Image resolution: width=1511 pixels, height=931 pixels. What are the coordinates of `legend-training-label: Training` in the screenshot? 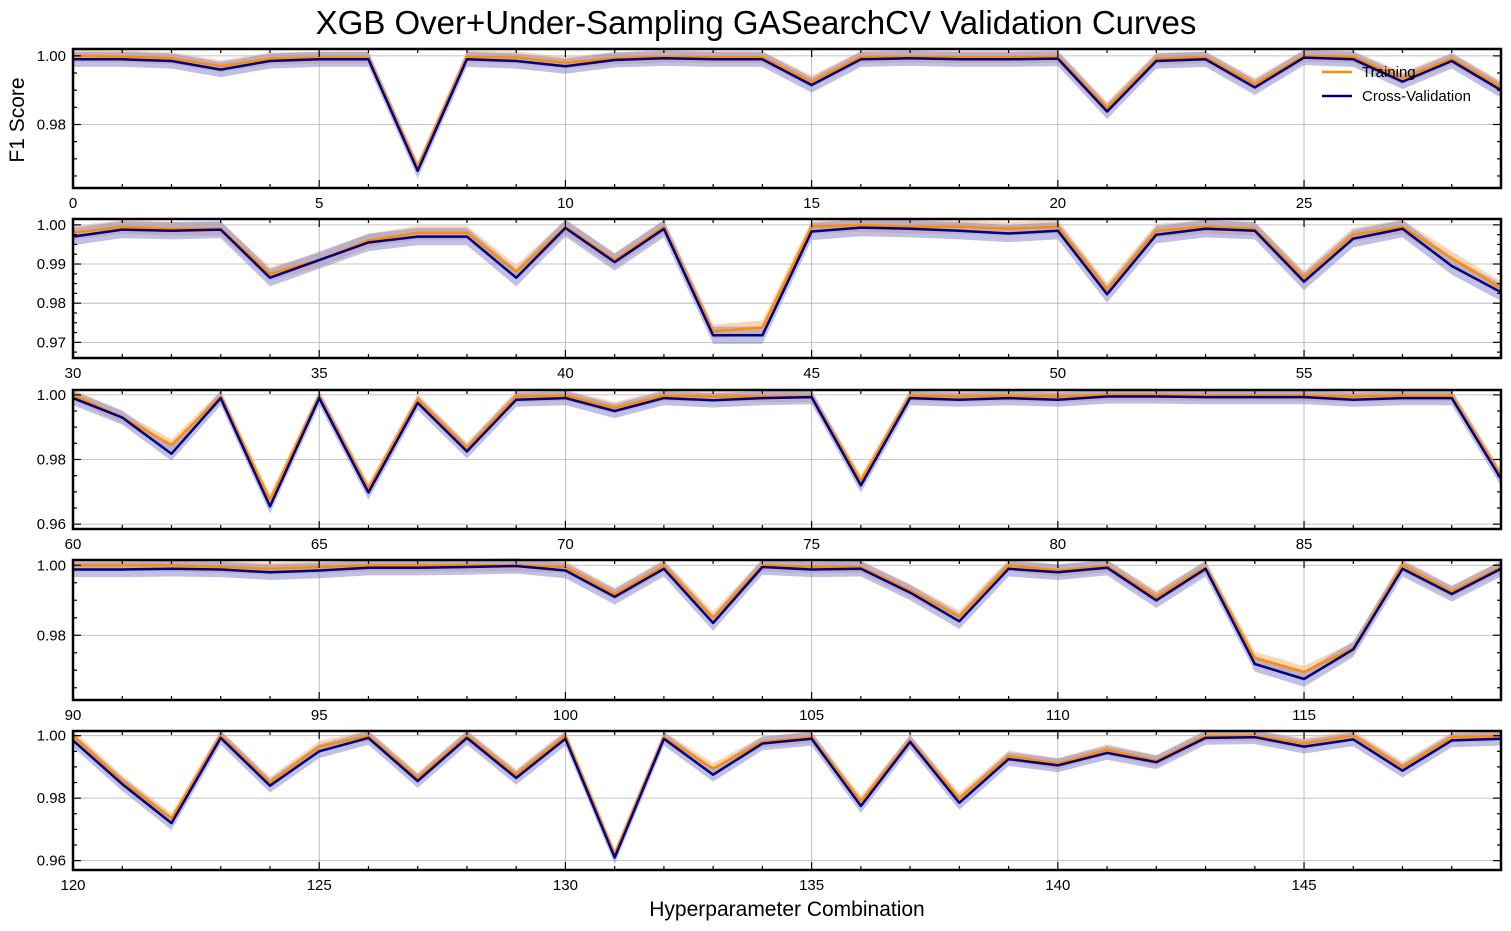 It's located at (1389, 72).